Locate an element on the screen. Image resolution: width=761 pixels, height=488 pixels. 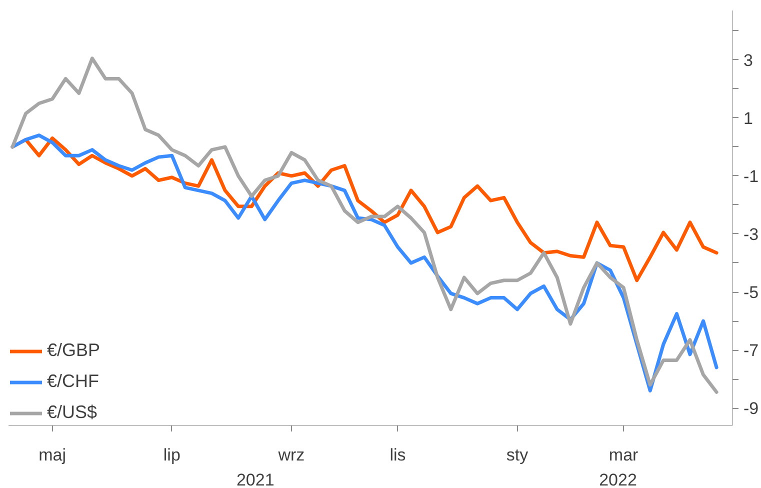
y-tick-label: -9 is located at coordinates (751, 408).